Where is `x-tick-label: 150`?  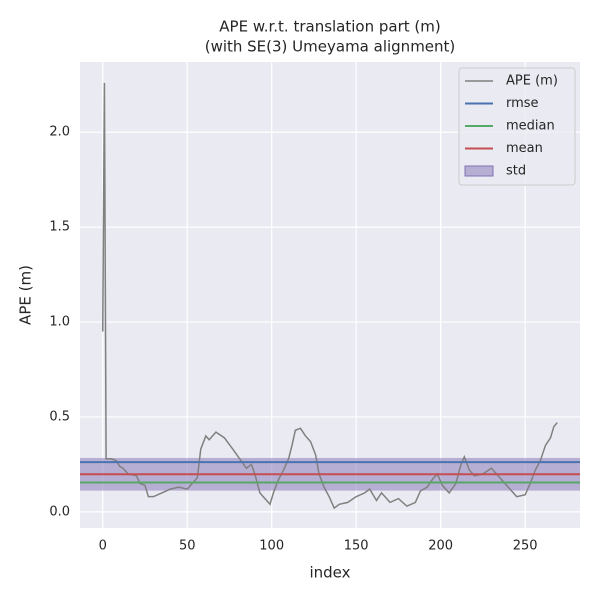
x-tick-label: 150 is located at coordinates (356, 546).